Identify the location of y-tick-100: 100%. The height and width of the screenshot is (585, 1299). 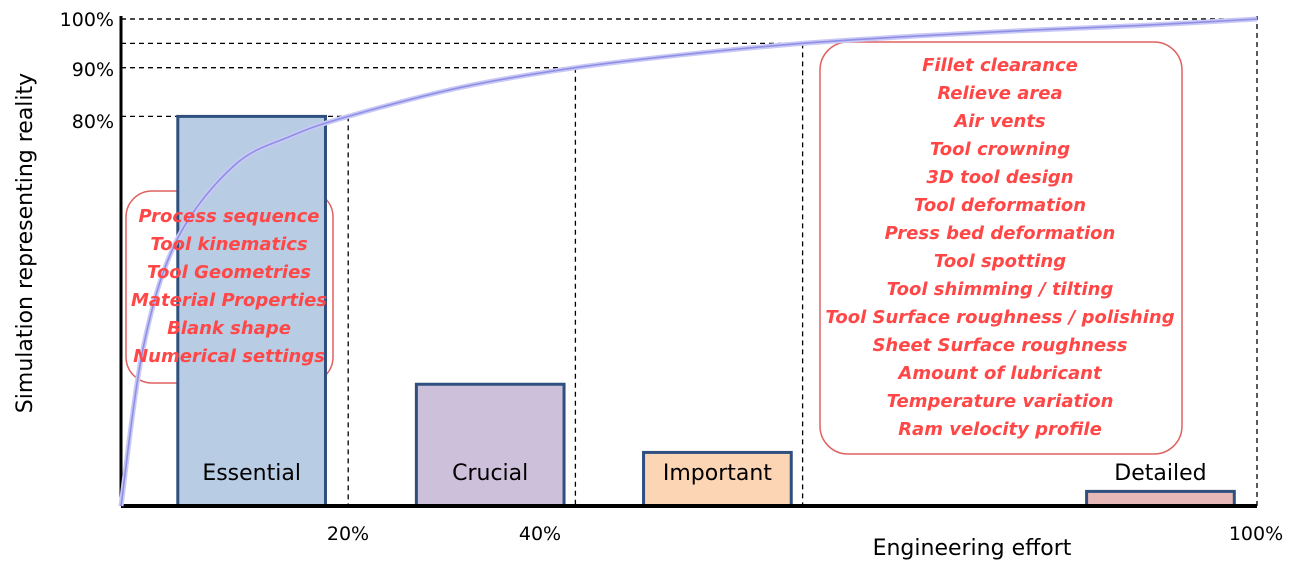
(87, 20).